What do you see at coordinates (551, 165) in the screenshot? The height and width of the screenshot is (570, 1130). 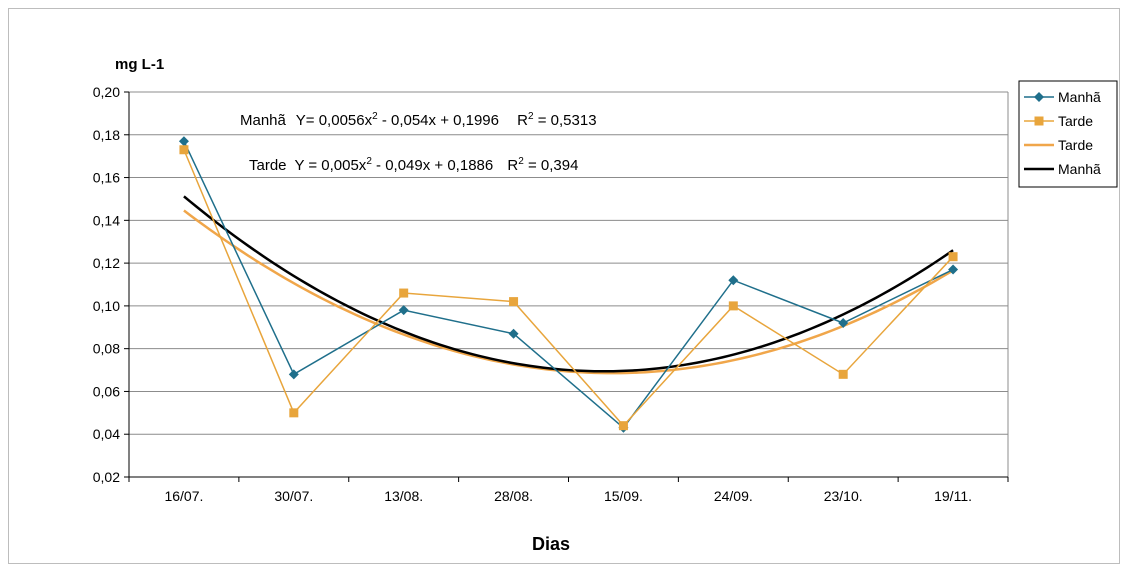 I see `annotation-tarde-r-value: = 0,394` at bounding box center [551, 165].